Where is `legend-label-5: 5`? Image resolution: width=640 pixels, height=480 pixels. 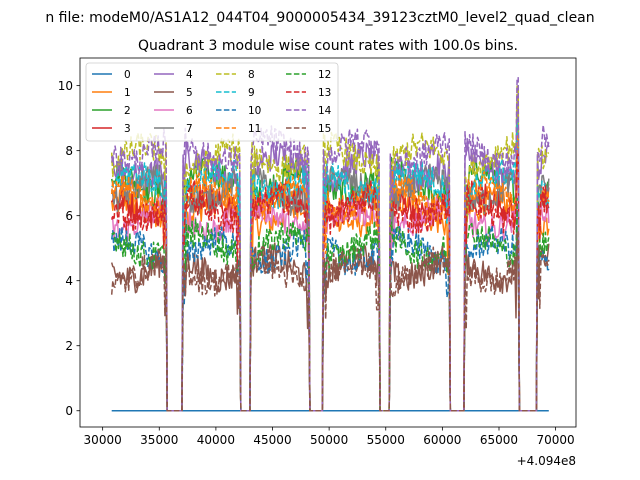 legend-label-5: 5 is located at coordinates (189, 93).